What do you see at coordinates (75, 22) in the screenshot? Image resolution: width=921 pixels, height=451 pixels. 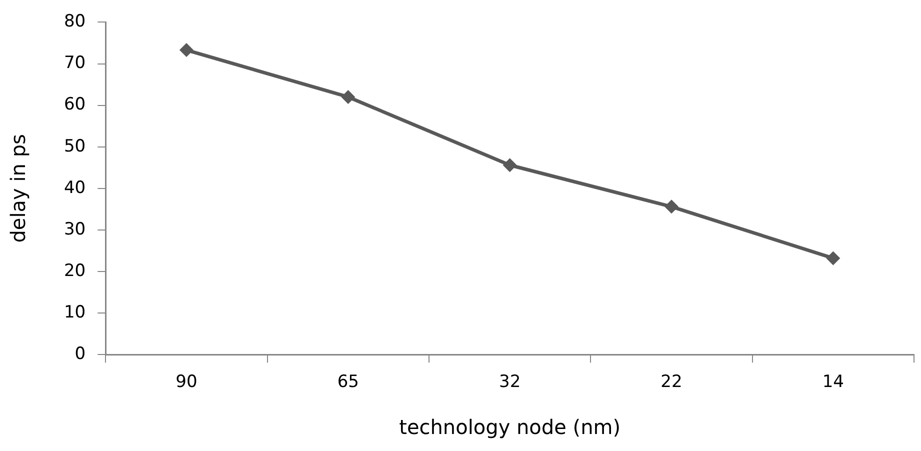 I see `y-tick-label: 80` at bounding box center [75, 22].